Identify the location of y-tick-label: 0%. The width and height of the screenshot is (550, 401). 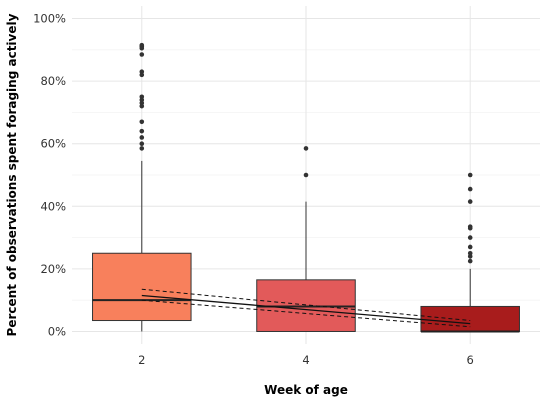
(57, 331).